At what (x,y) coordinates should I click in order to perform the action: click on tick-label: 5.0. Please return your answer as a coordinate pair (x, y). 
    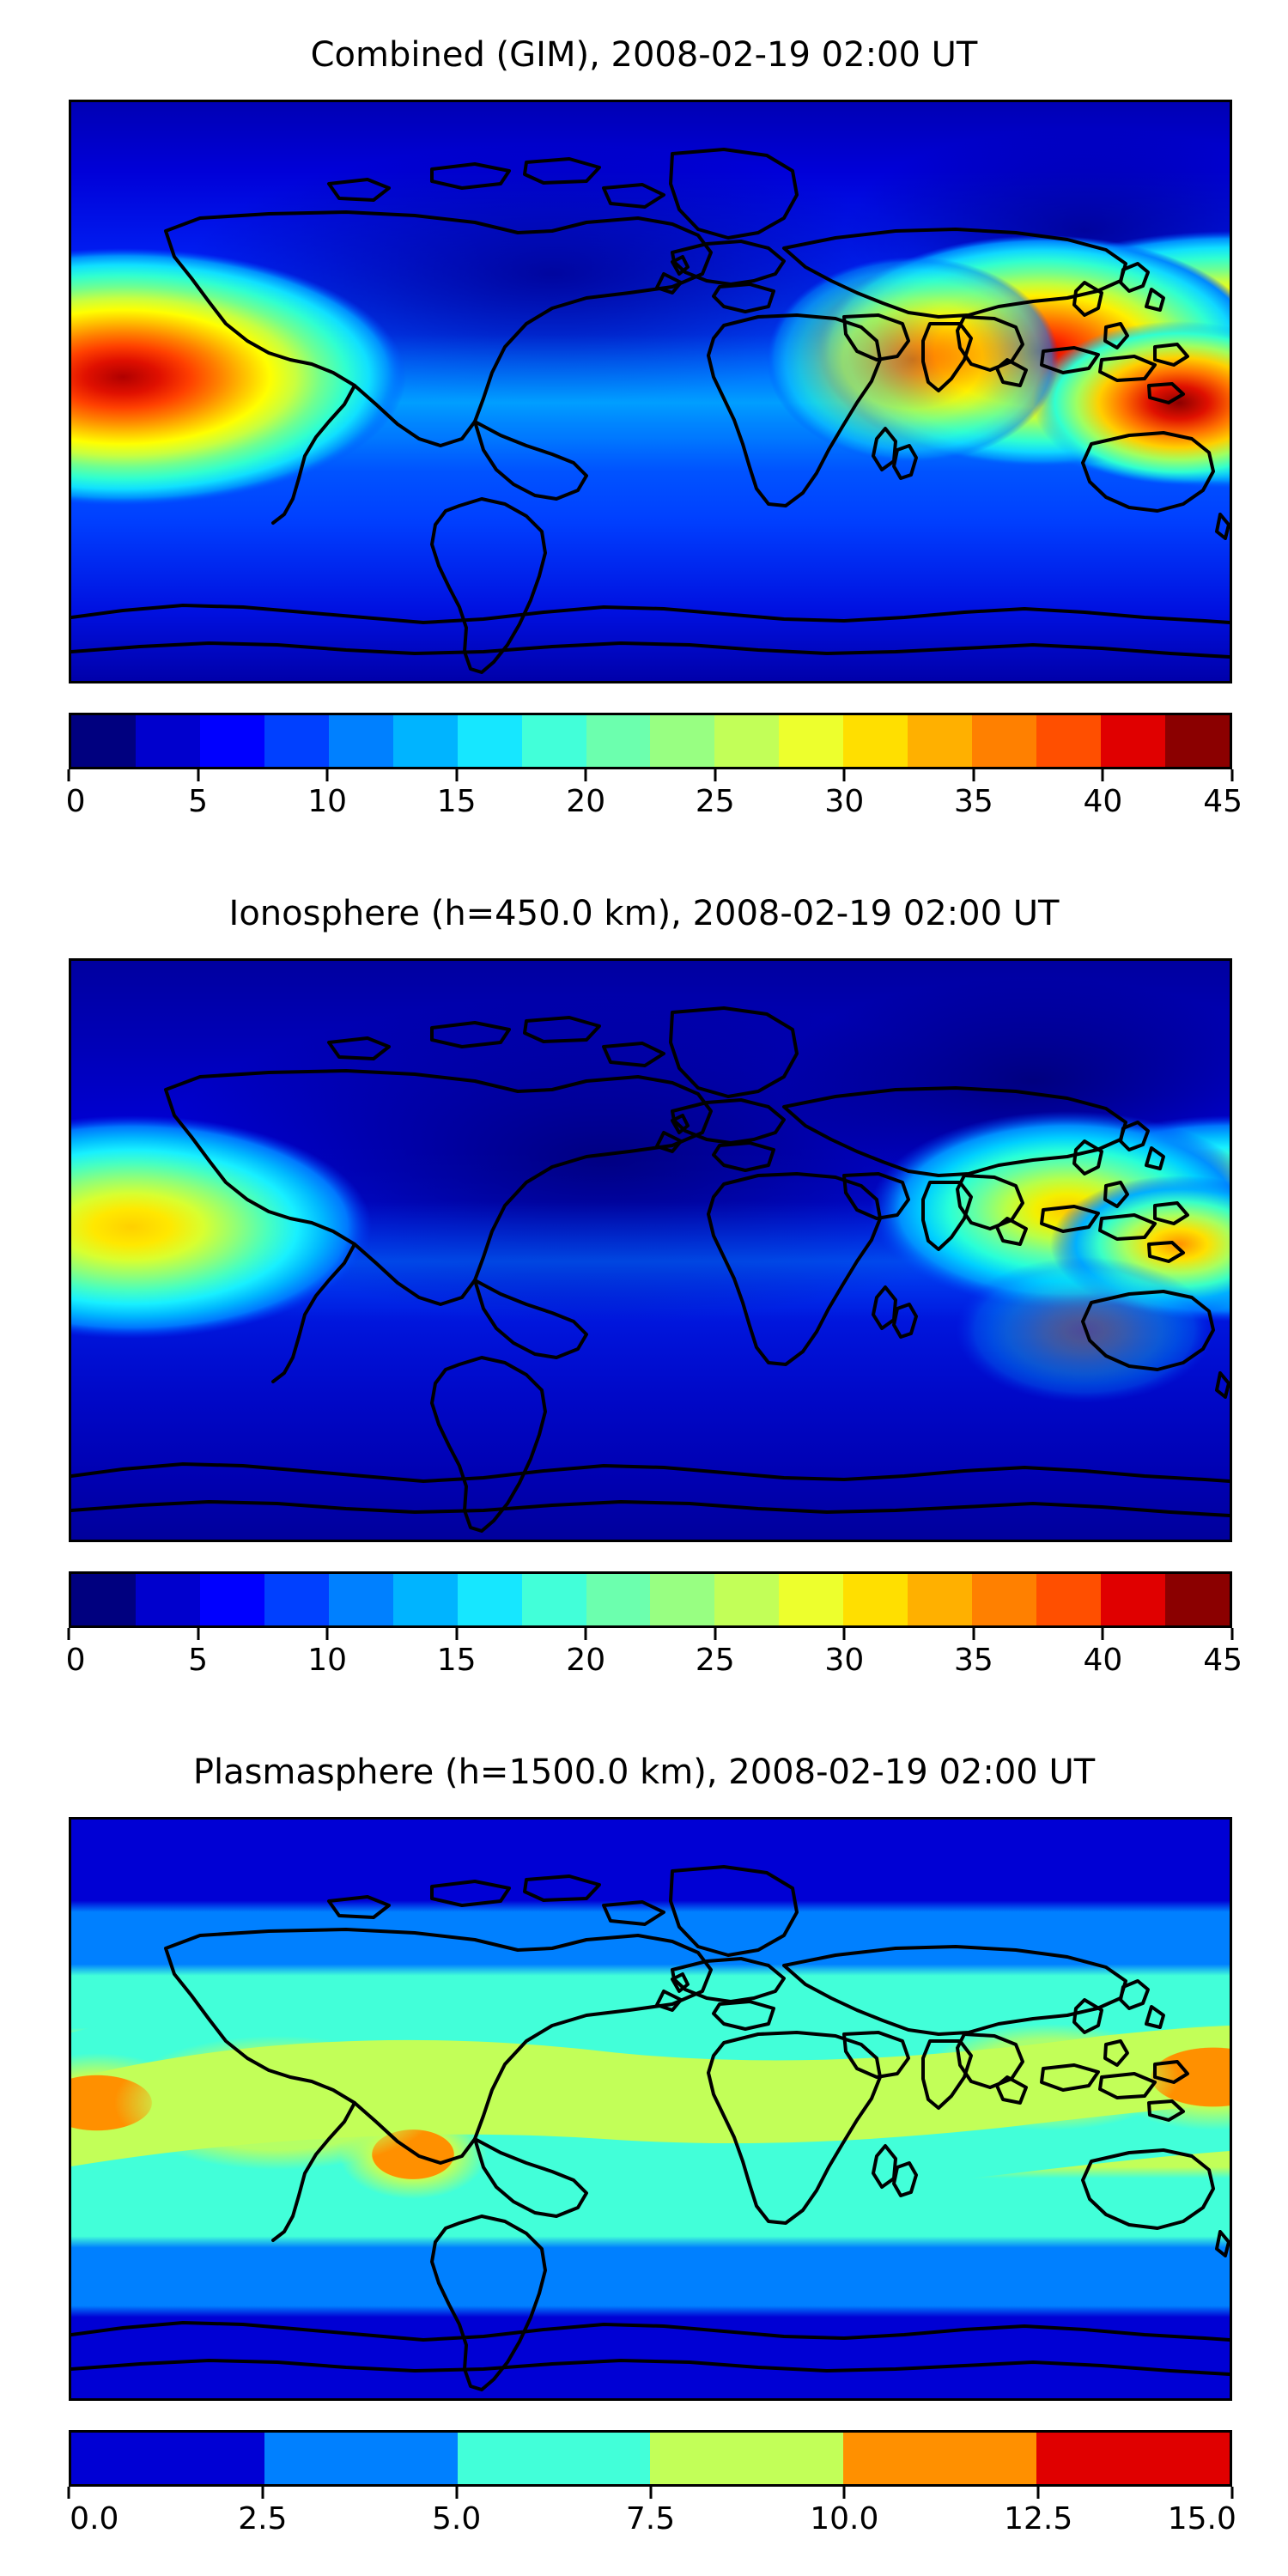
    Looking at the image, I should click on (457, 2519).